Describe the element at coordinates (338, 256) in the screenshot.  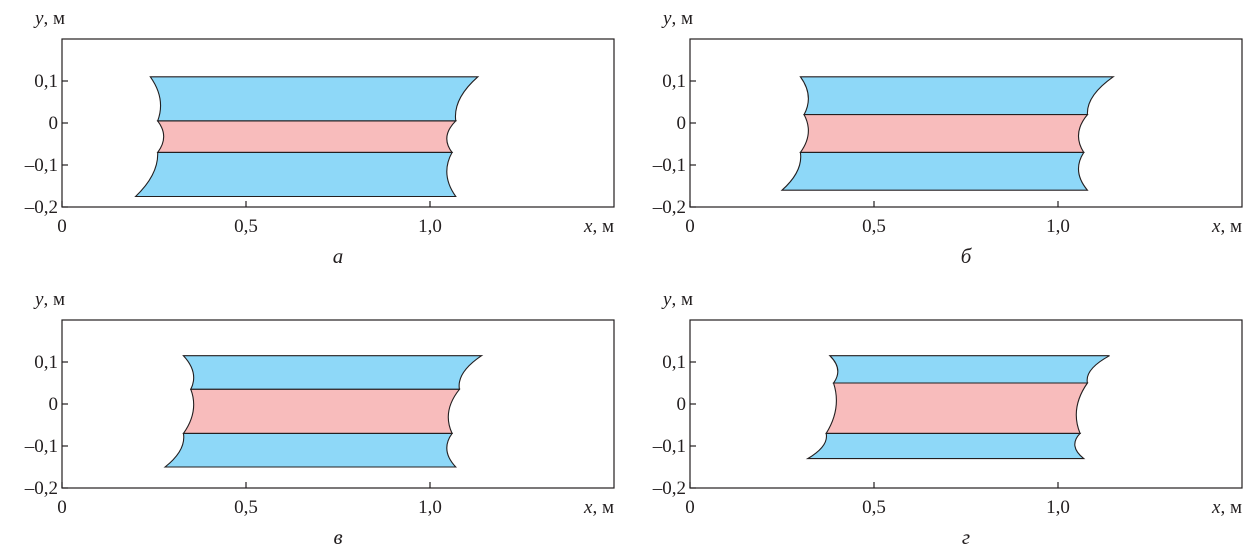
I see `subplot-label: а` at that location.